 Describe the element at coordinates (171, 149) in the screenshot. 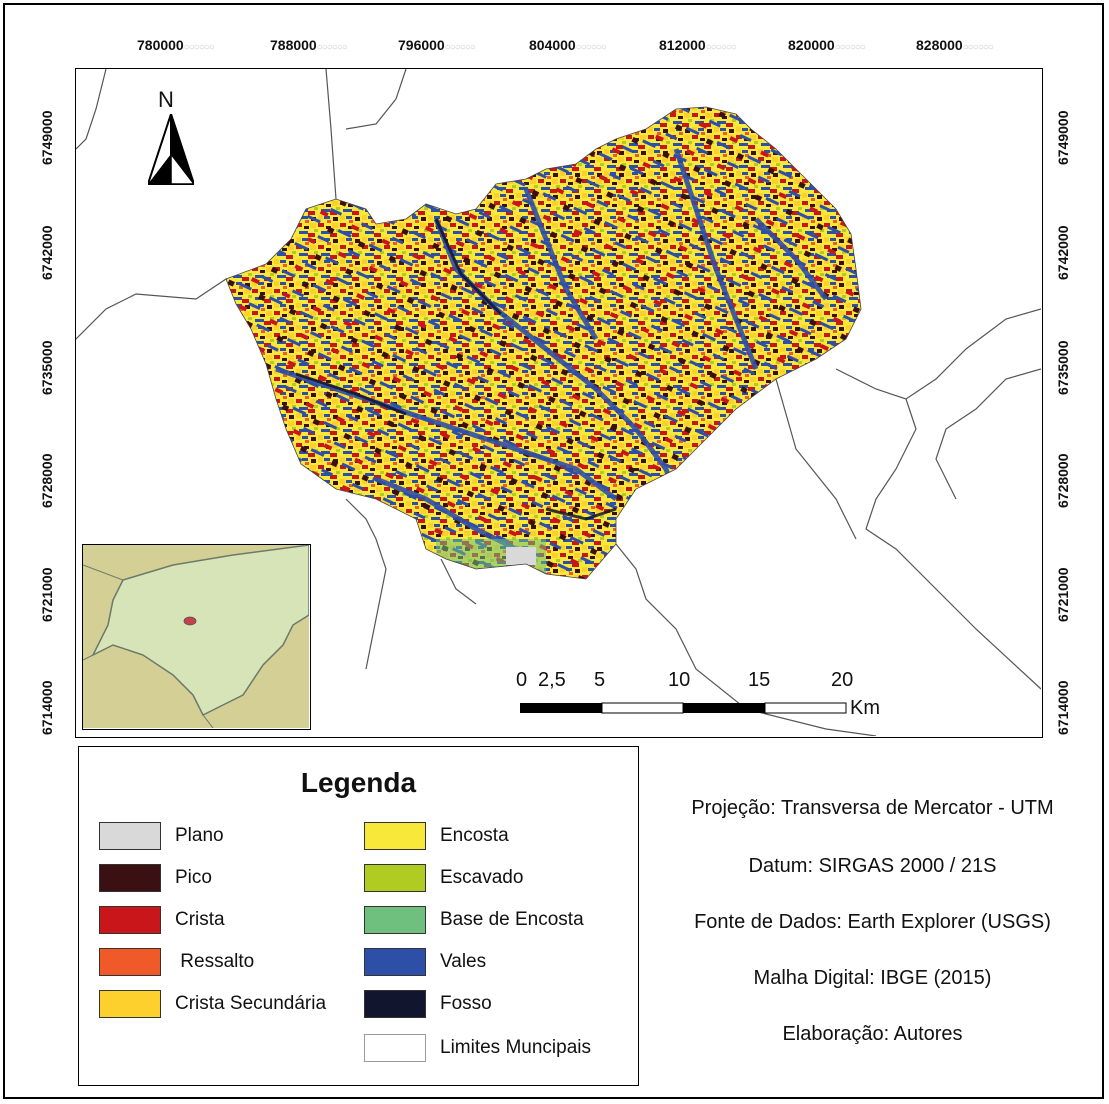

I see `north-arrow-icon` at that location.